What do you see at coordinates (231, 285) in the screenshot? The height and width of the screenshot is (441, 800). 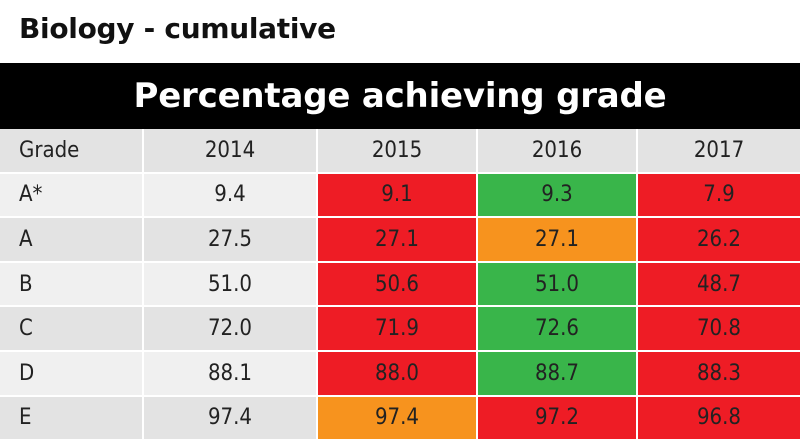 I see `value-cell-2014: 51.0` at bounding box center [231, 285].